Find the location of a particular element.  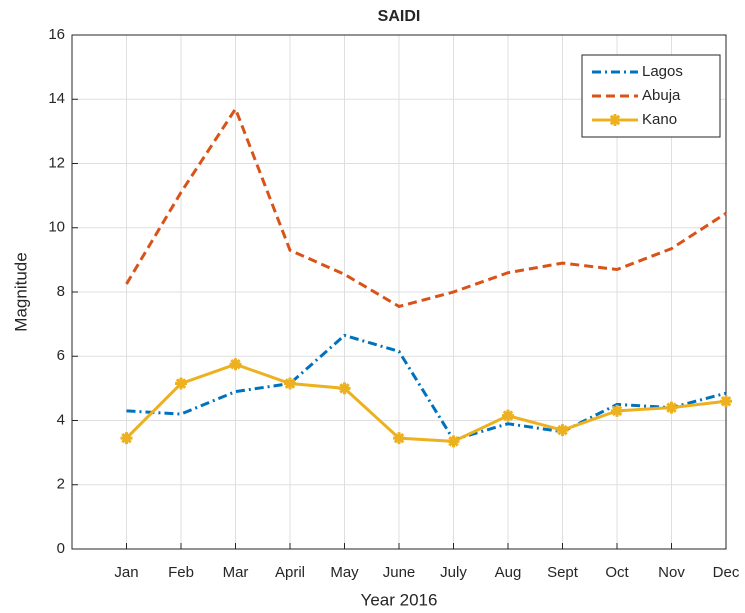

x-tick-label: Sept is located at coordinates (563, 572).